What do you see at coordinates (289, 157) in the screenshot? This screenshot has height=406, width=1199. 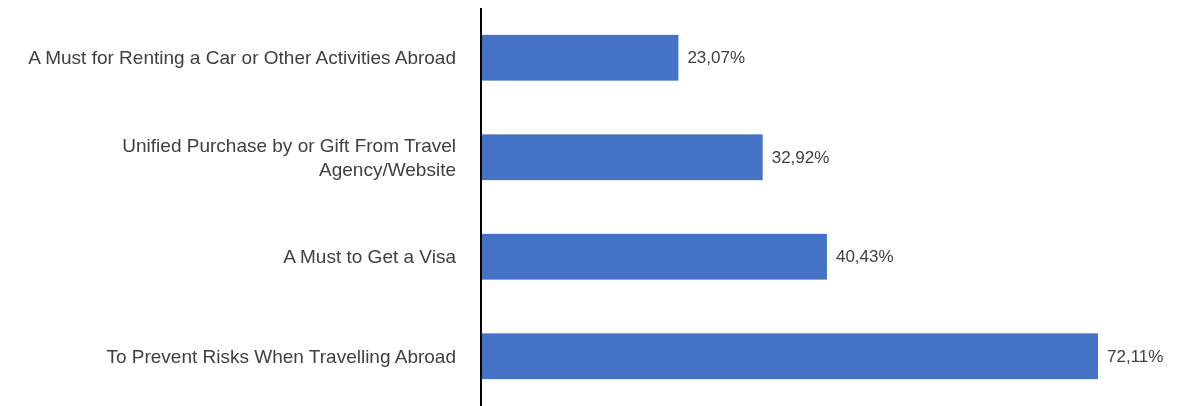 I see `y-tick-label: Unified Purchase by or Gift From Travel Agency/Website` at bounding box center [289, 157].